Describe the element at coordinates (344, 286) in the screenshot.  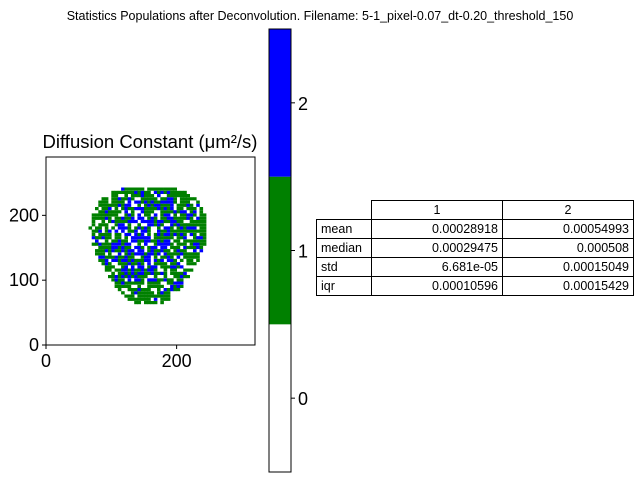
I see `table-row-label: iqr` at that location.